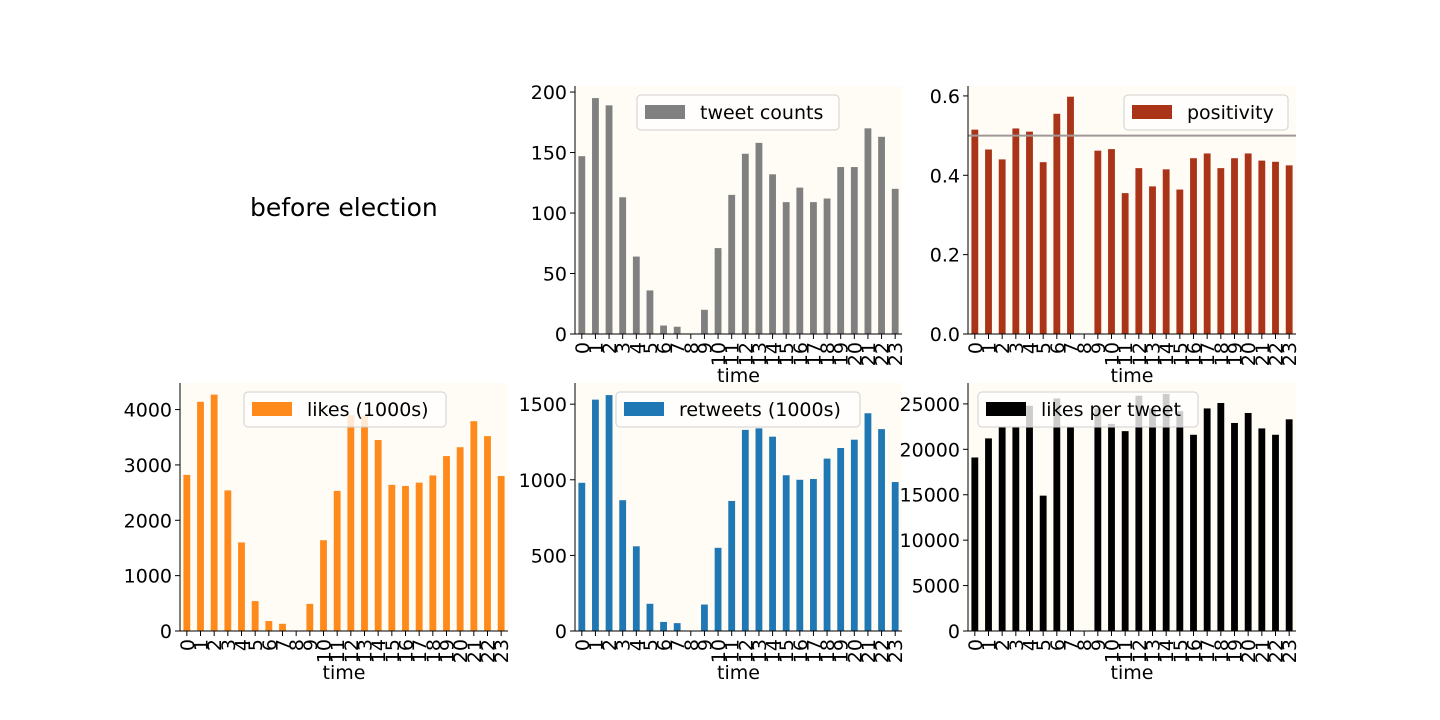 This screenshot has height=720, width=1440. Describe the element at coordinates (883, 354) in the screenshot. I see `x-tick-label: 22` at that location.